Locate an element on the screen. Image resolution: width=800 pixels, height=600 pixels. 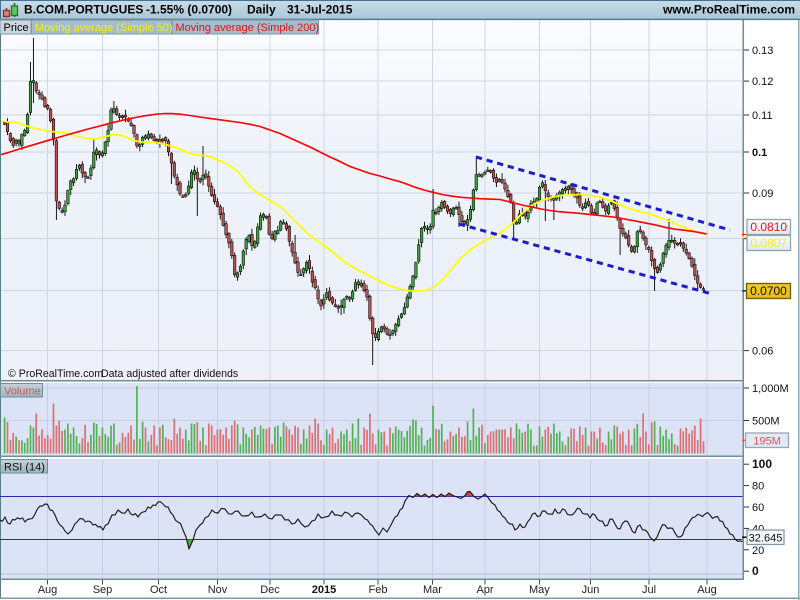
svg-text: 80 is located at coordinates (758, 487).